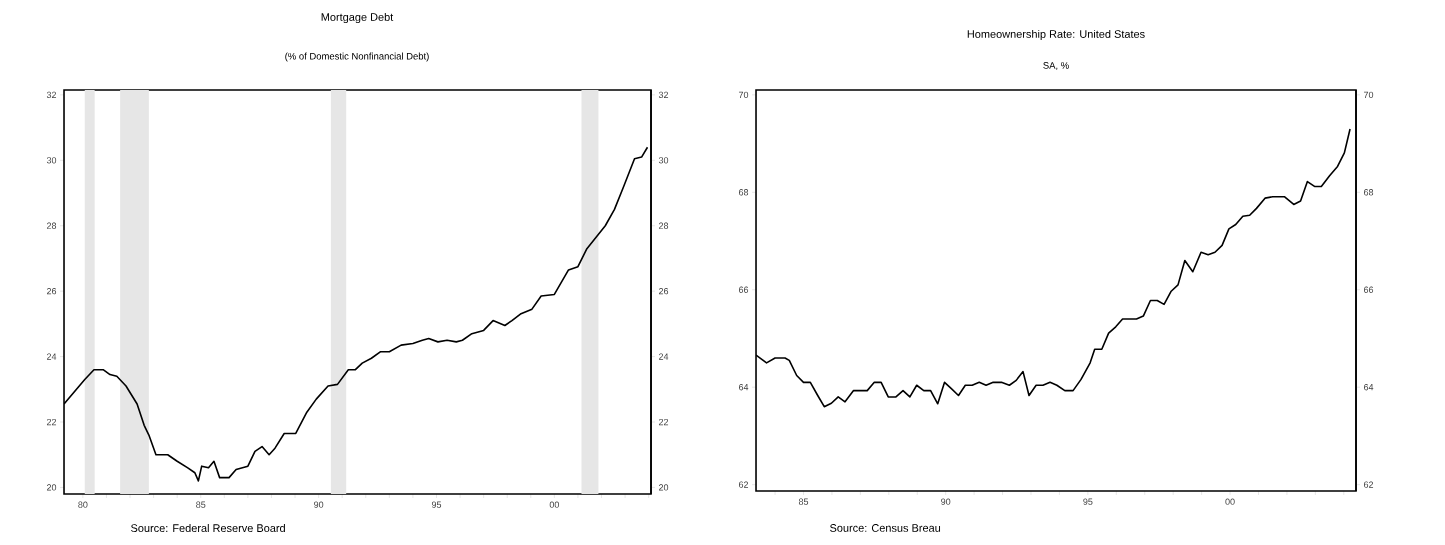 This screenshot has width=1445, height=545. What do you see at coordinates (1369, 387) in the screenshot?
I see `y2-tick-label: 64` at bounding box center [1369, 387].